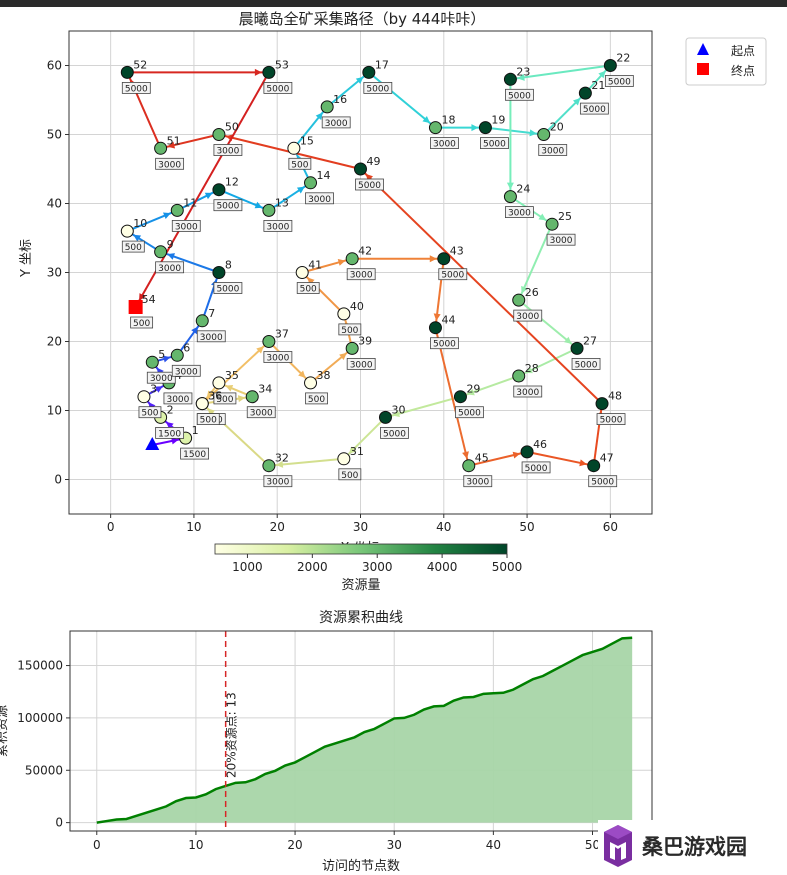  Describe the element at coordinates (170, 244) in the screenshot. I see `node-id-label: 9` at that location.